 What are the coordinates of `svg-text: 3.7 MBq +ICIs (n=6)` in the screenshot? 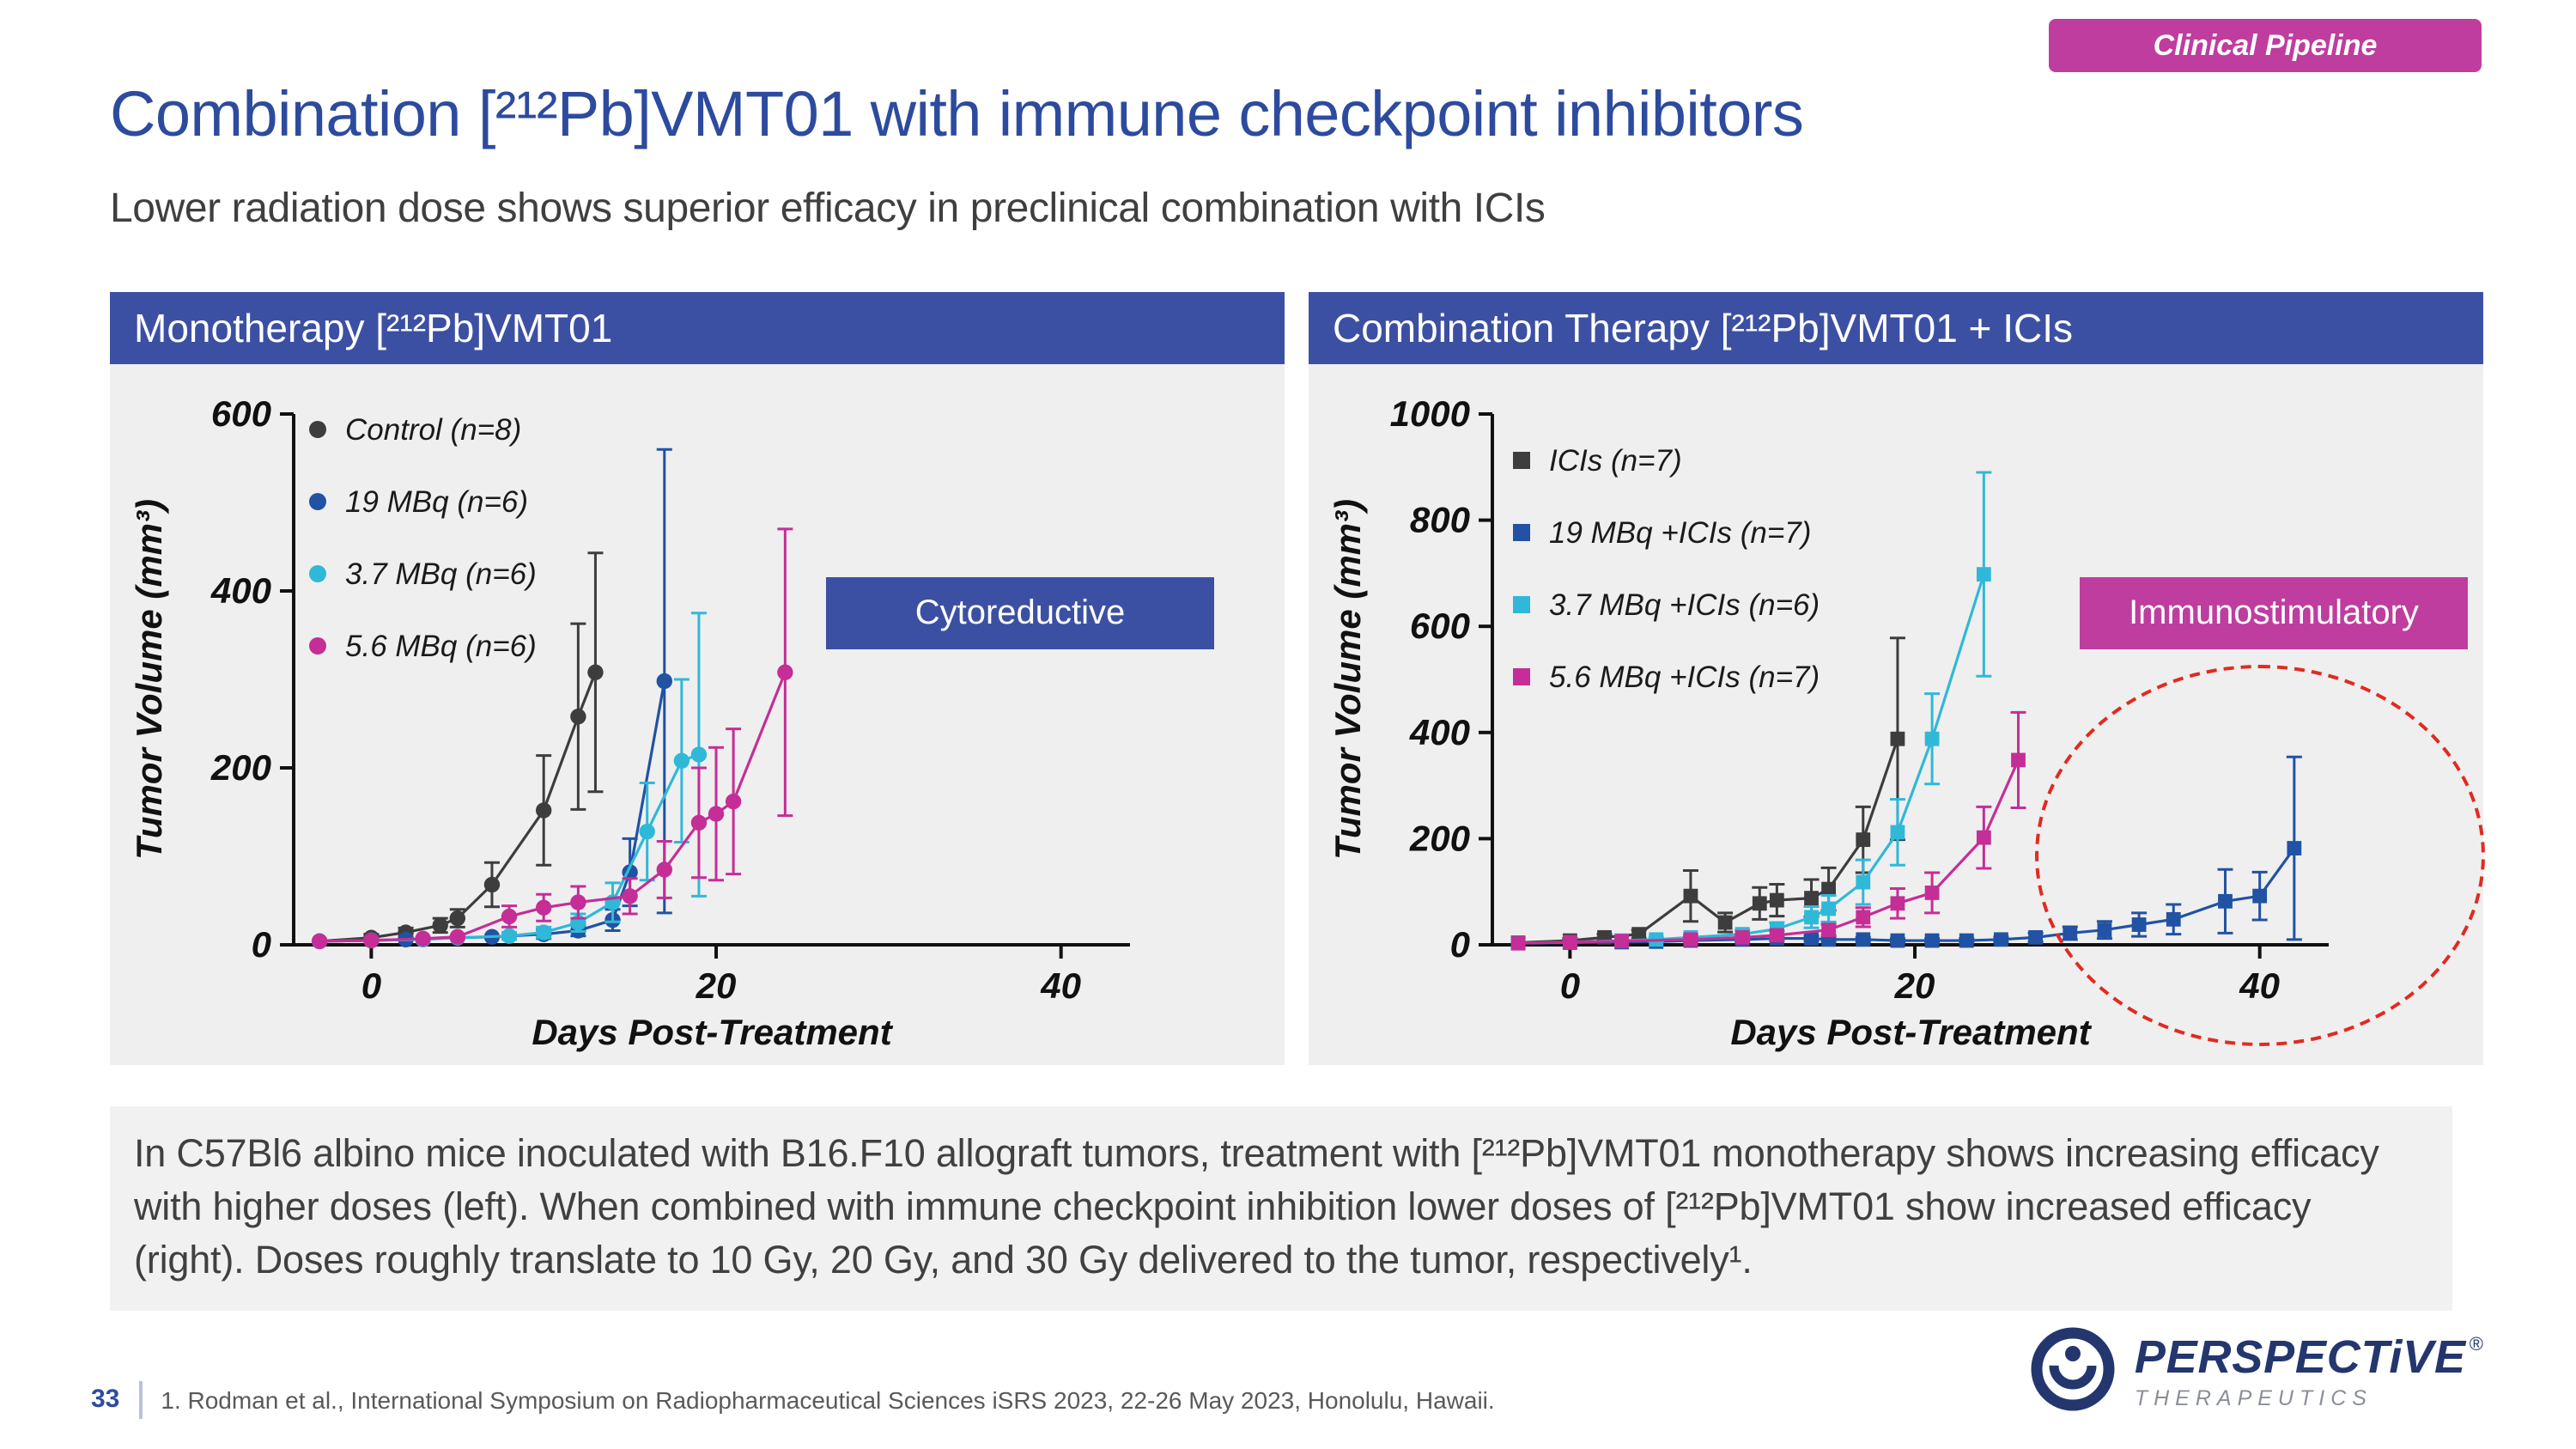 It's located at (1685, 605).